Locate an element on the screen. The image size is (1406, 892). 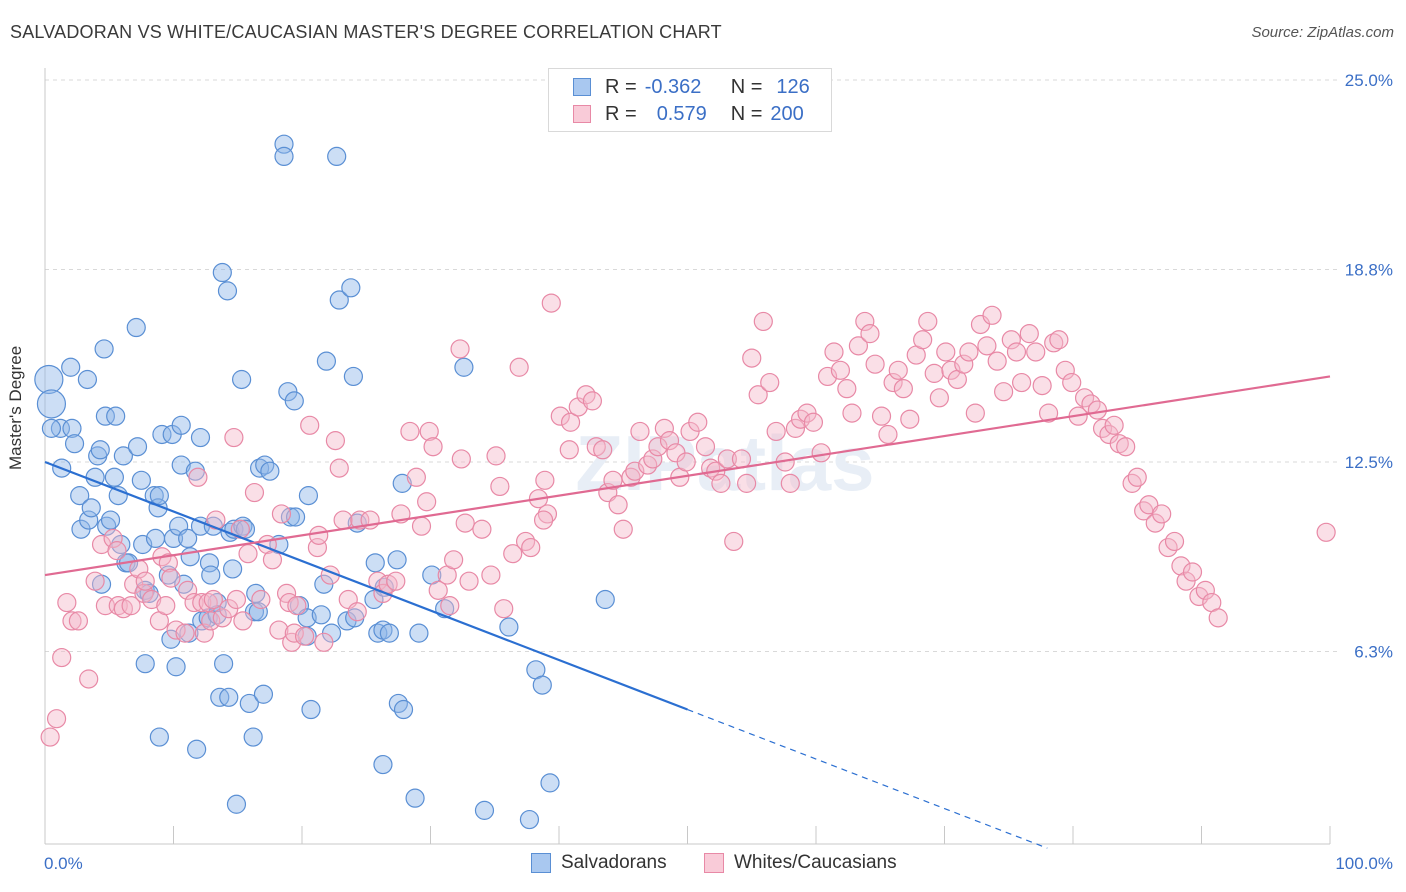
salvadorans-swatch-icon is located at coordinates (582, 87).